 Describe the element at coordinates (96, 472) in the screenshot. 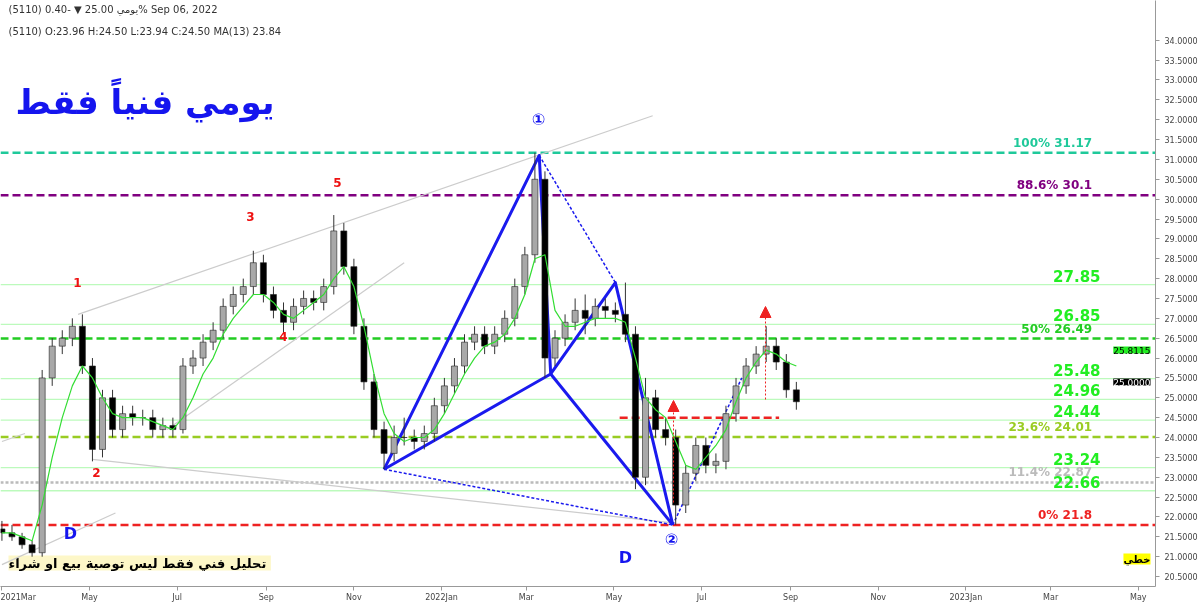

I see `annotation: 2` at that location.